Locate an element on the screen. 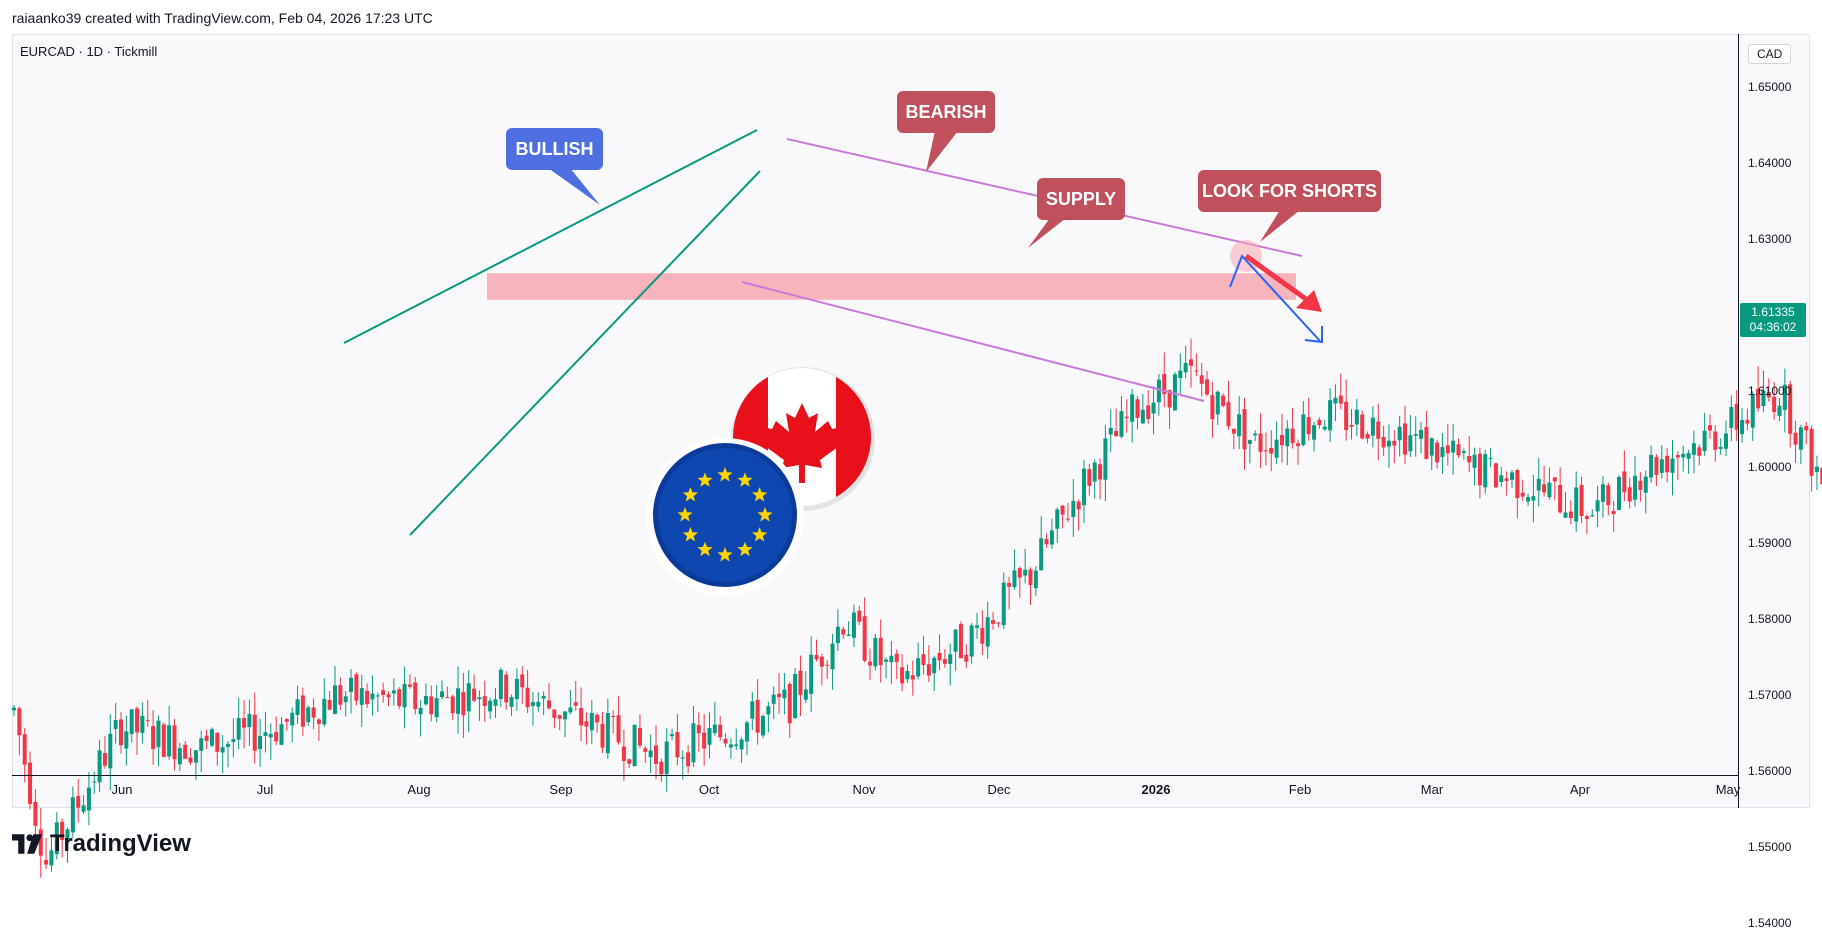  price-axis-tick: 1.65000 is located at coordinates (1770, 87).